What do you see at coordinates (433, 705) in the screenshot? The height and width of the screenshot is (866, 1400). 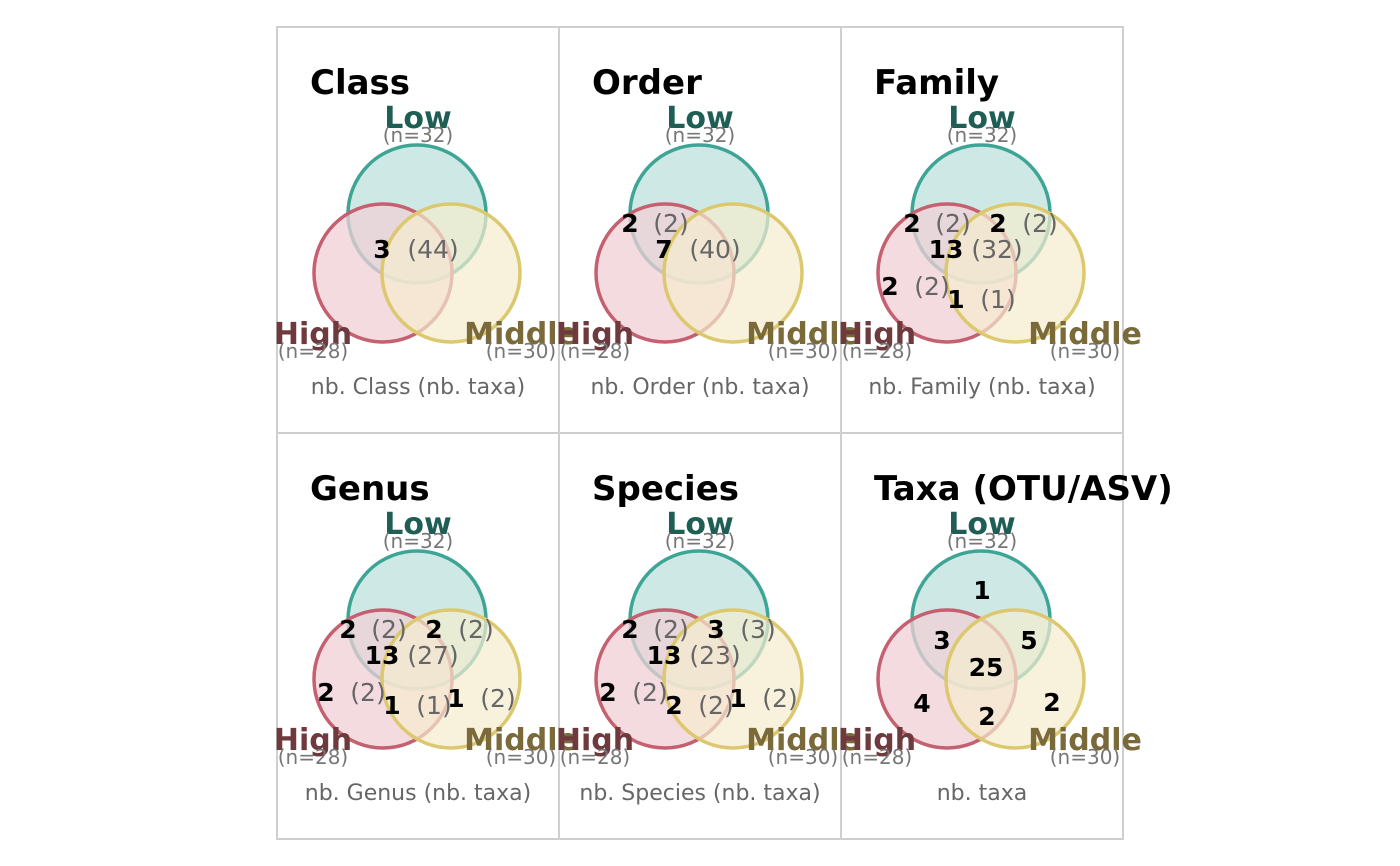 I see `region-taxa-hm: (1)` at bounding box center [433, 705].